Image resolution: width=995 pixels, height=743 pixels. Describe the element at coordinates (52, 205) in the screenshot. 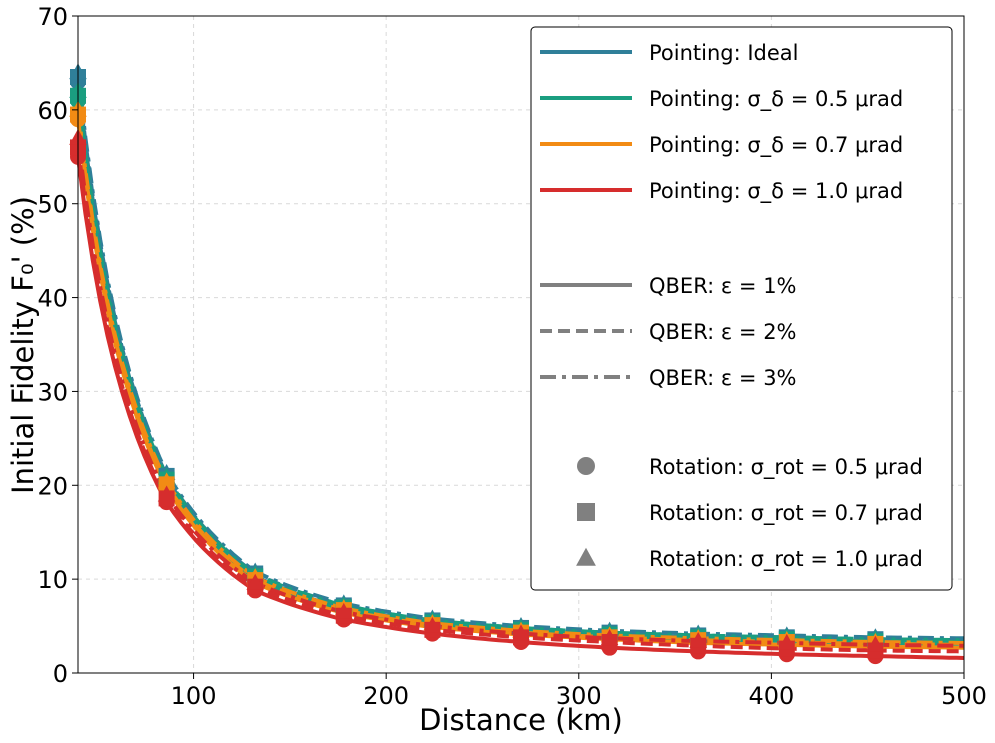

I see `y-tick-label: 50` at that location.